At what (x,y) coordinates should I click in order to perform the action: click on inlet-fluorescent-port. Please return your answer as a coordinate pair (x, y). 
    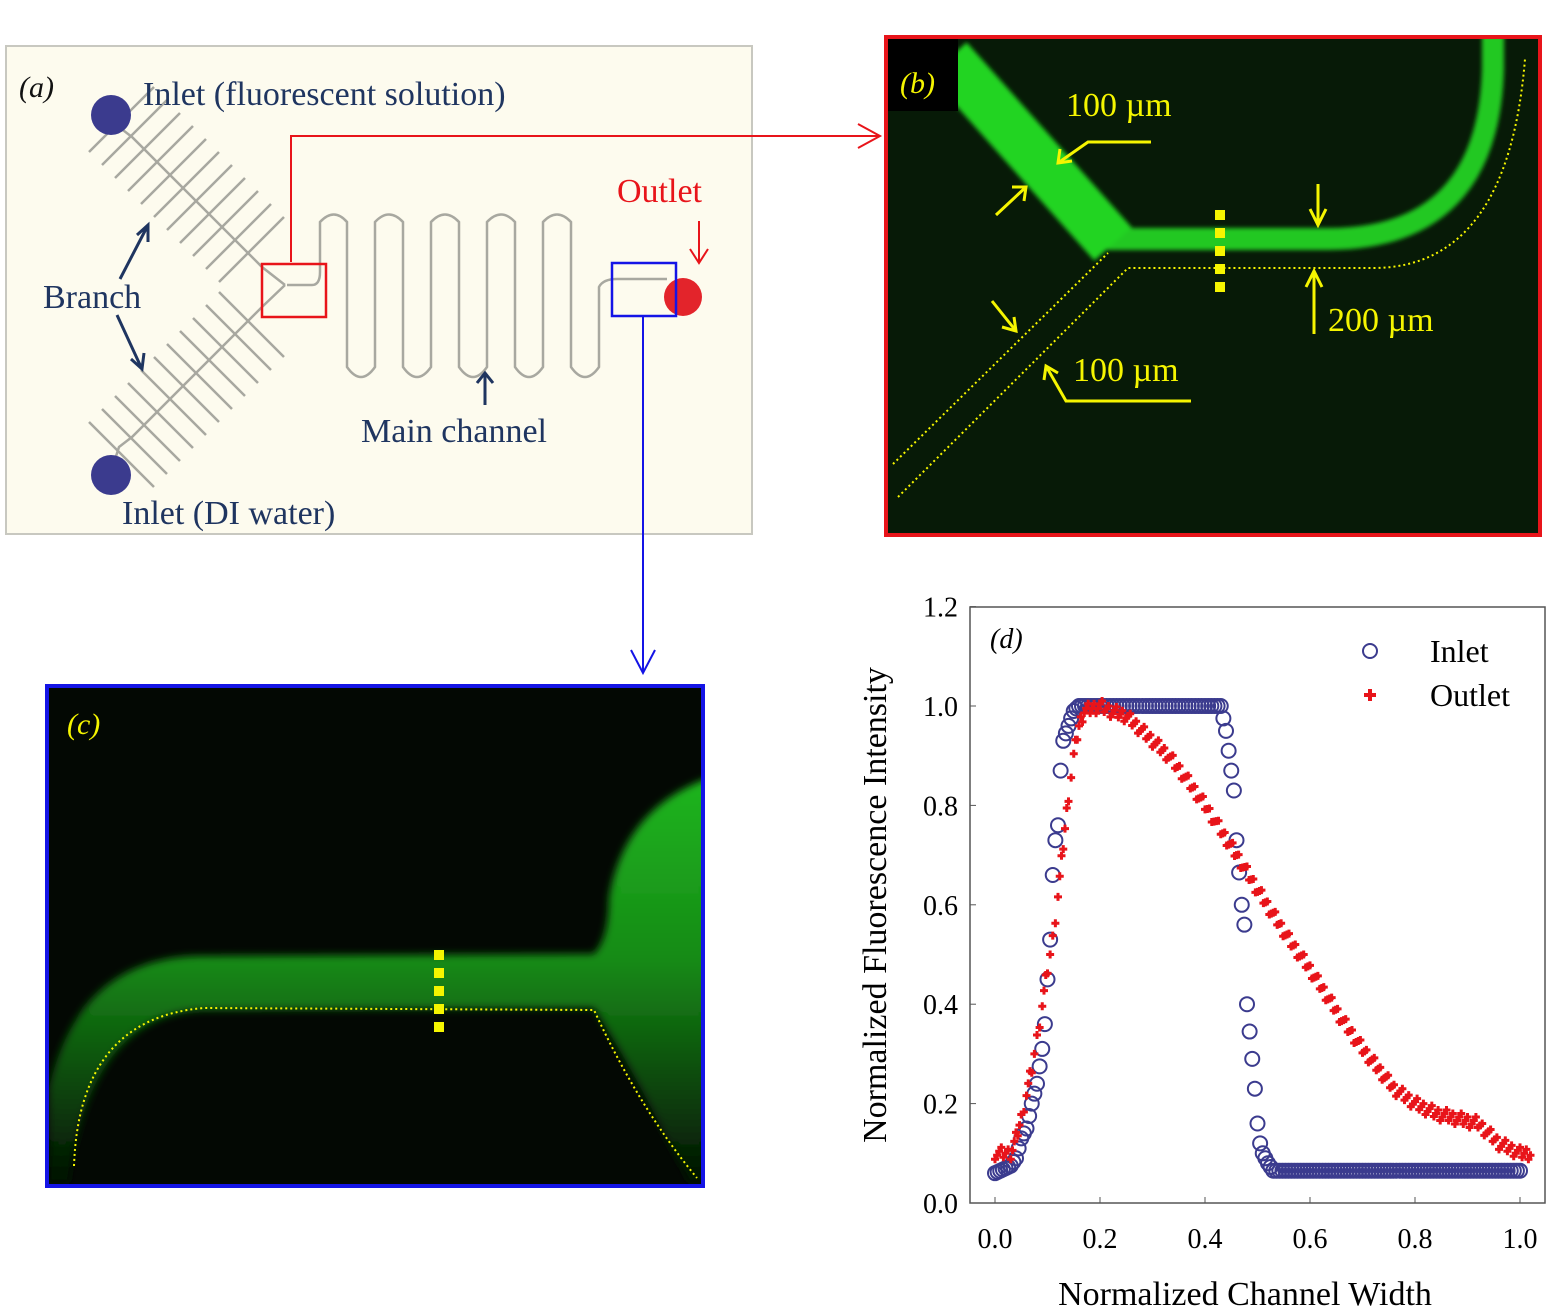
    Looking at the image, I should click on (111, 115).